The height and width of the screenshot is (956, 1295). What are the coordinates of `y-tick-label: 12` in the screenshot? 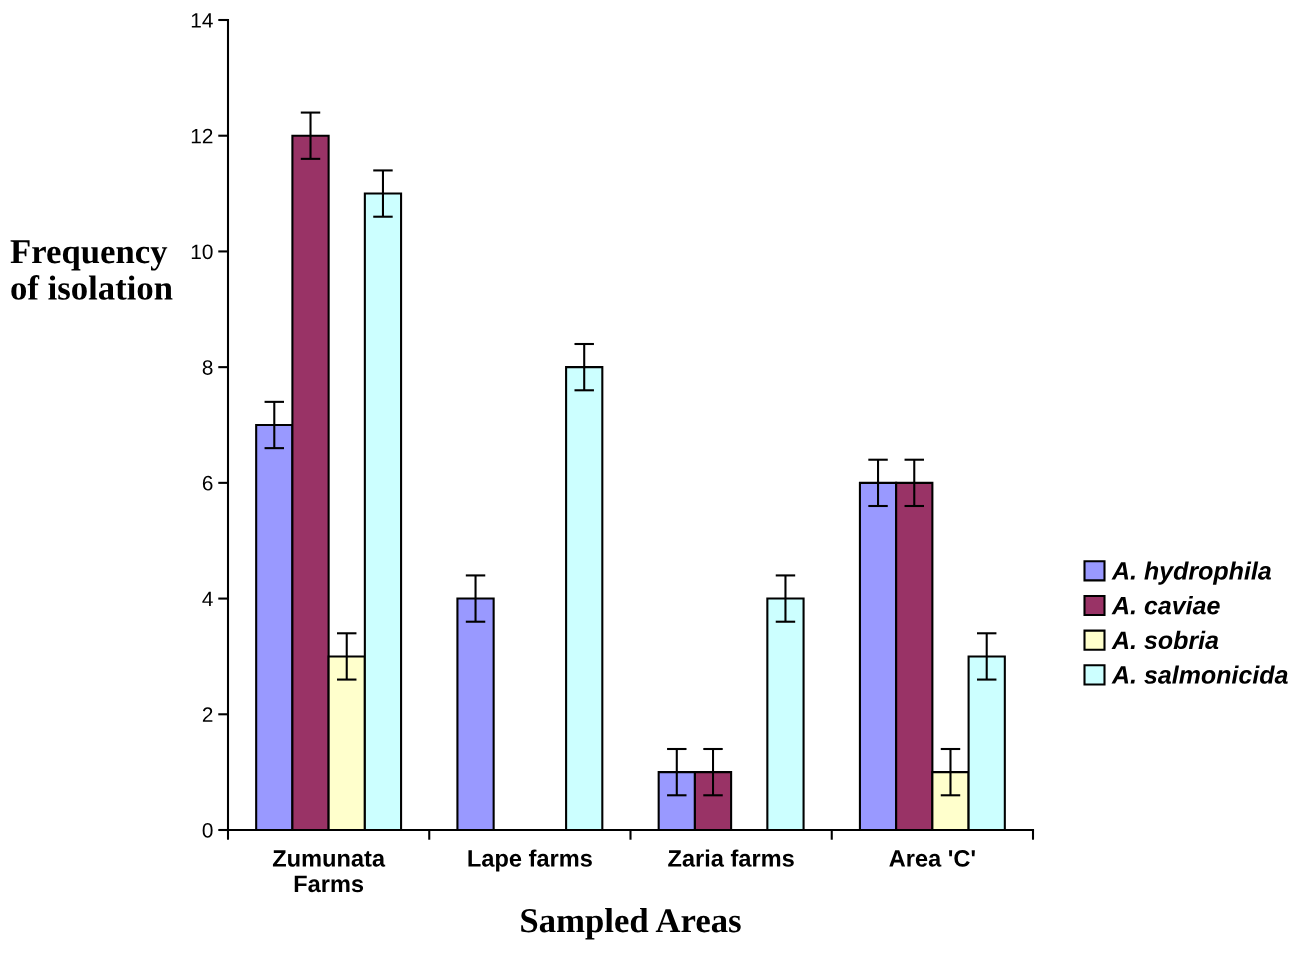 It's located at (202, 136).